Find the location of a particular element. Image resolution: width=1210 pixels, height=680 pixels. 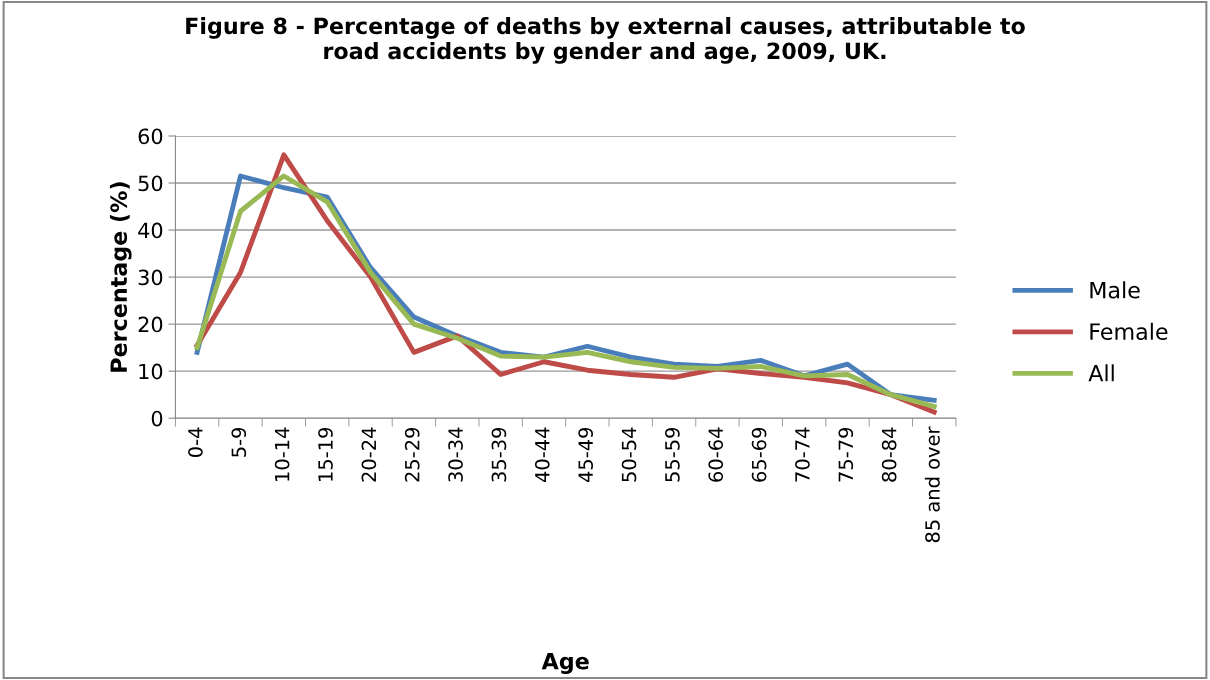

x-tick-label: 15-19 is located at coordinates (325, 454).